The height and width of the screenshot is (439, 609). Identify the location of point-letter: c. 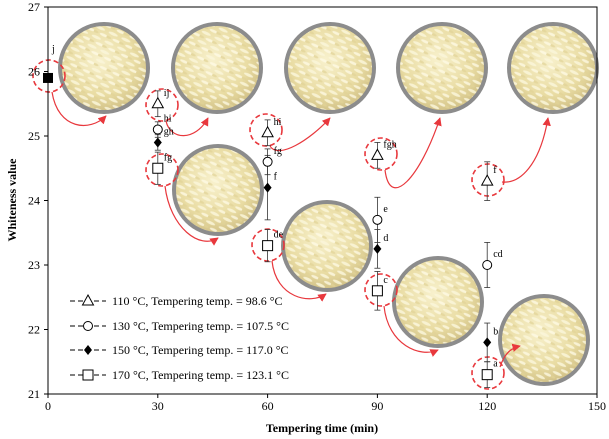
(385, 280).